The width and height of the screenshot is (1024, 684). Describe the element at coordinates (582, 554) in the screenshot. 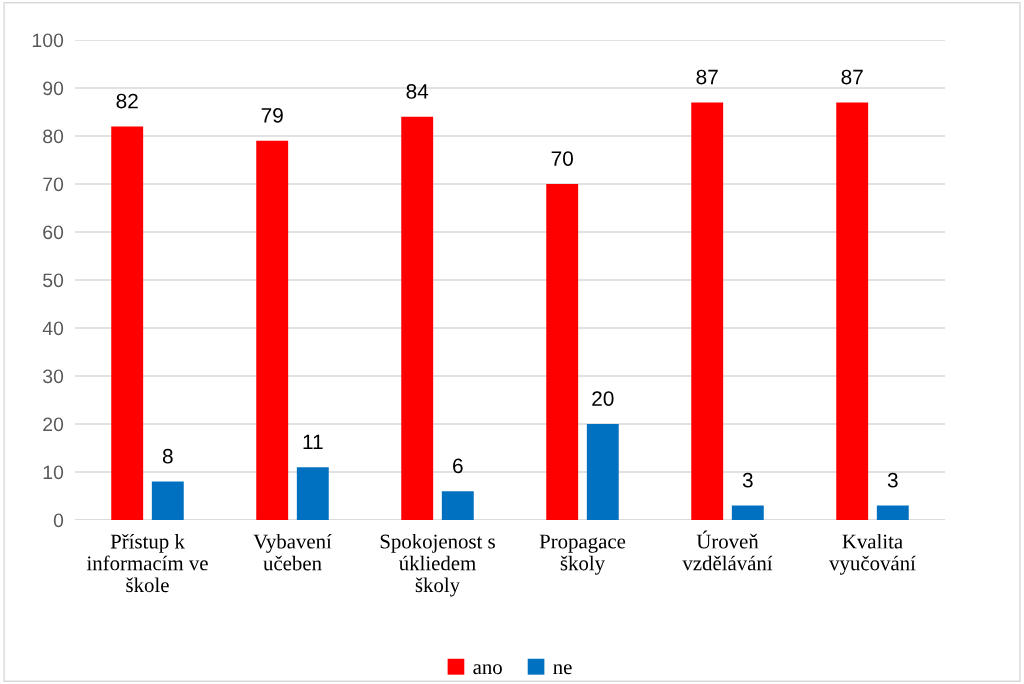

I see `x-tick-label: Propagace školy` at that location.